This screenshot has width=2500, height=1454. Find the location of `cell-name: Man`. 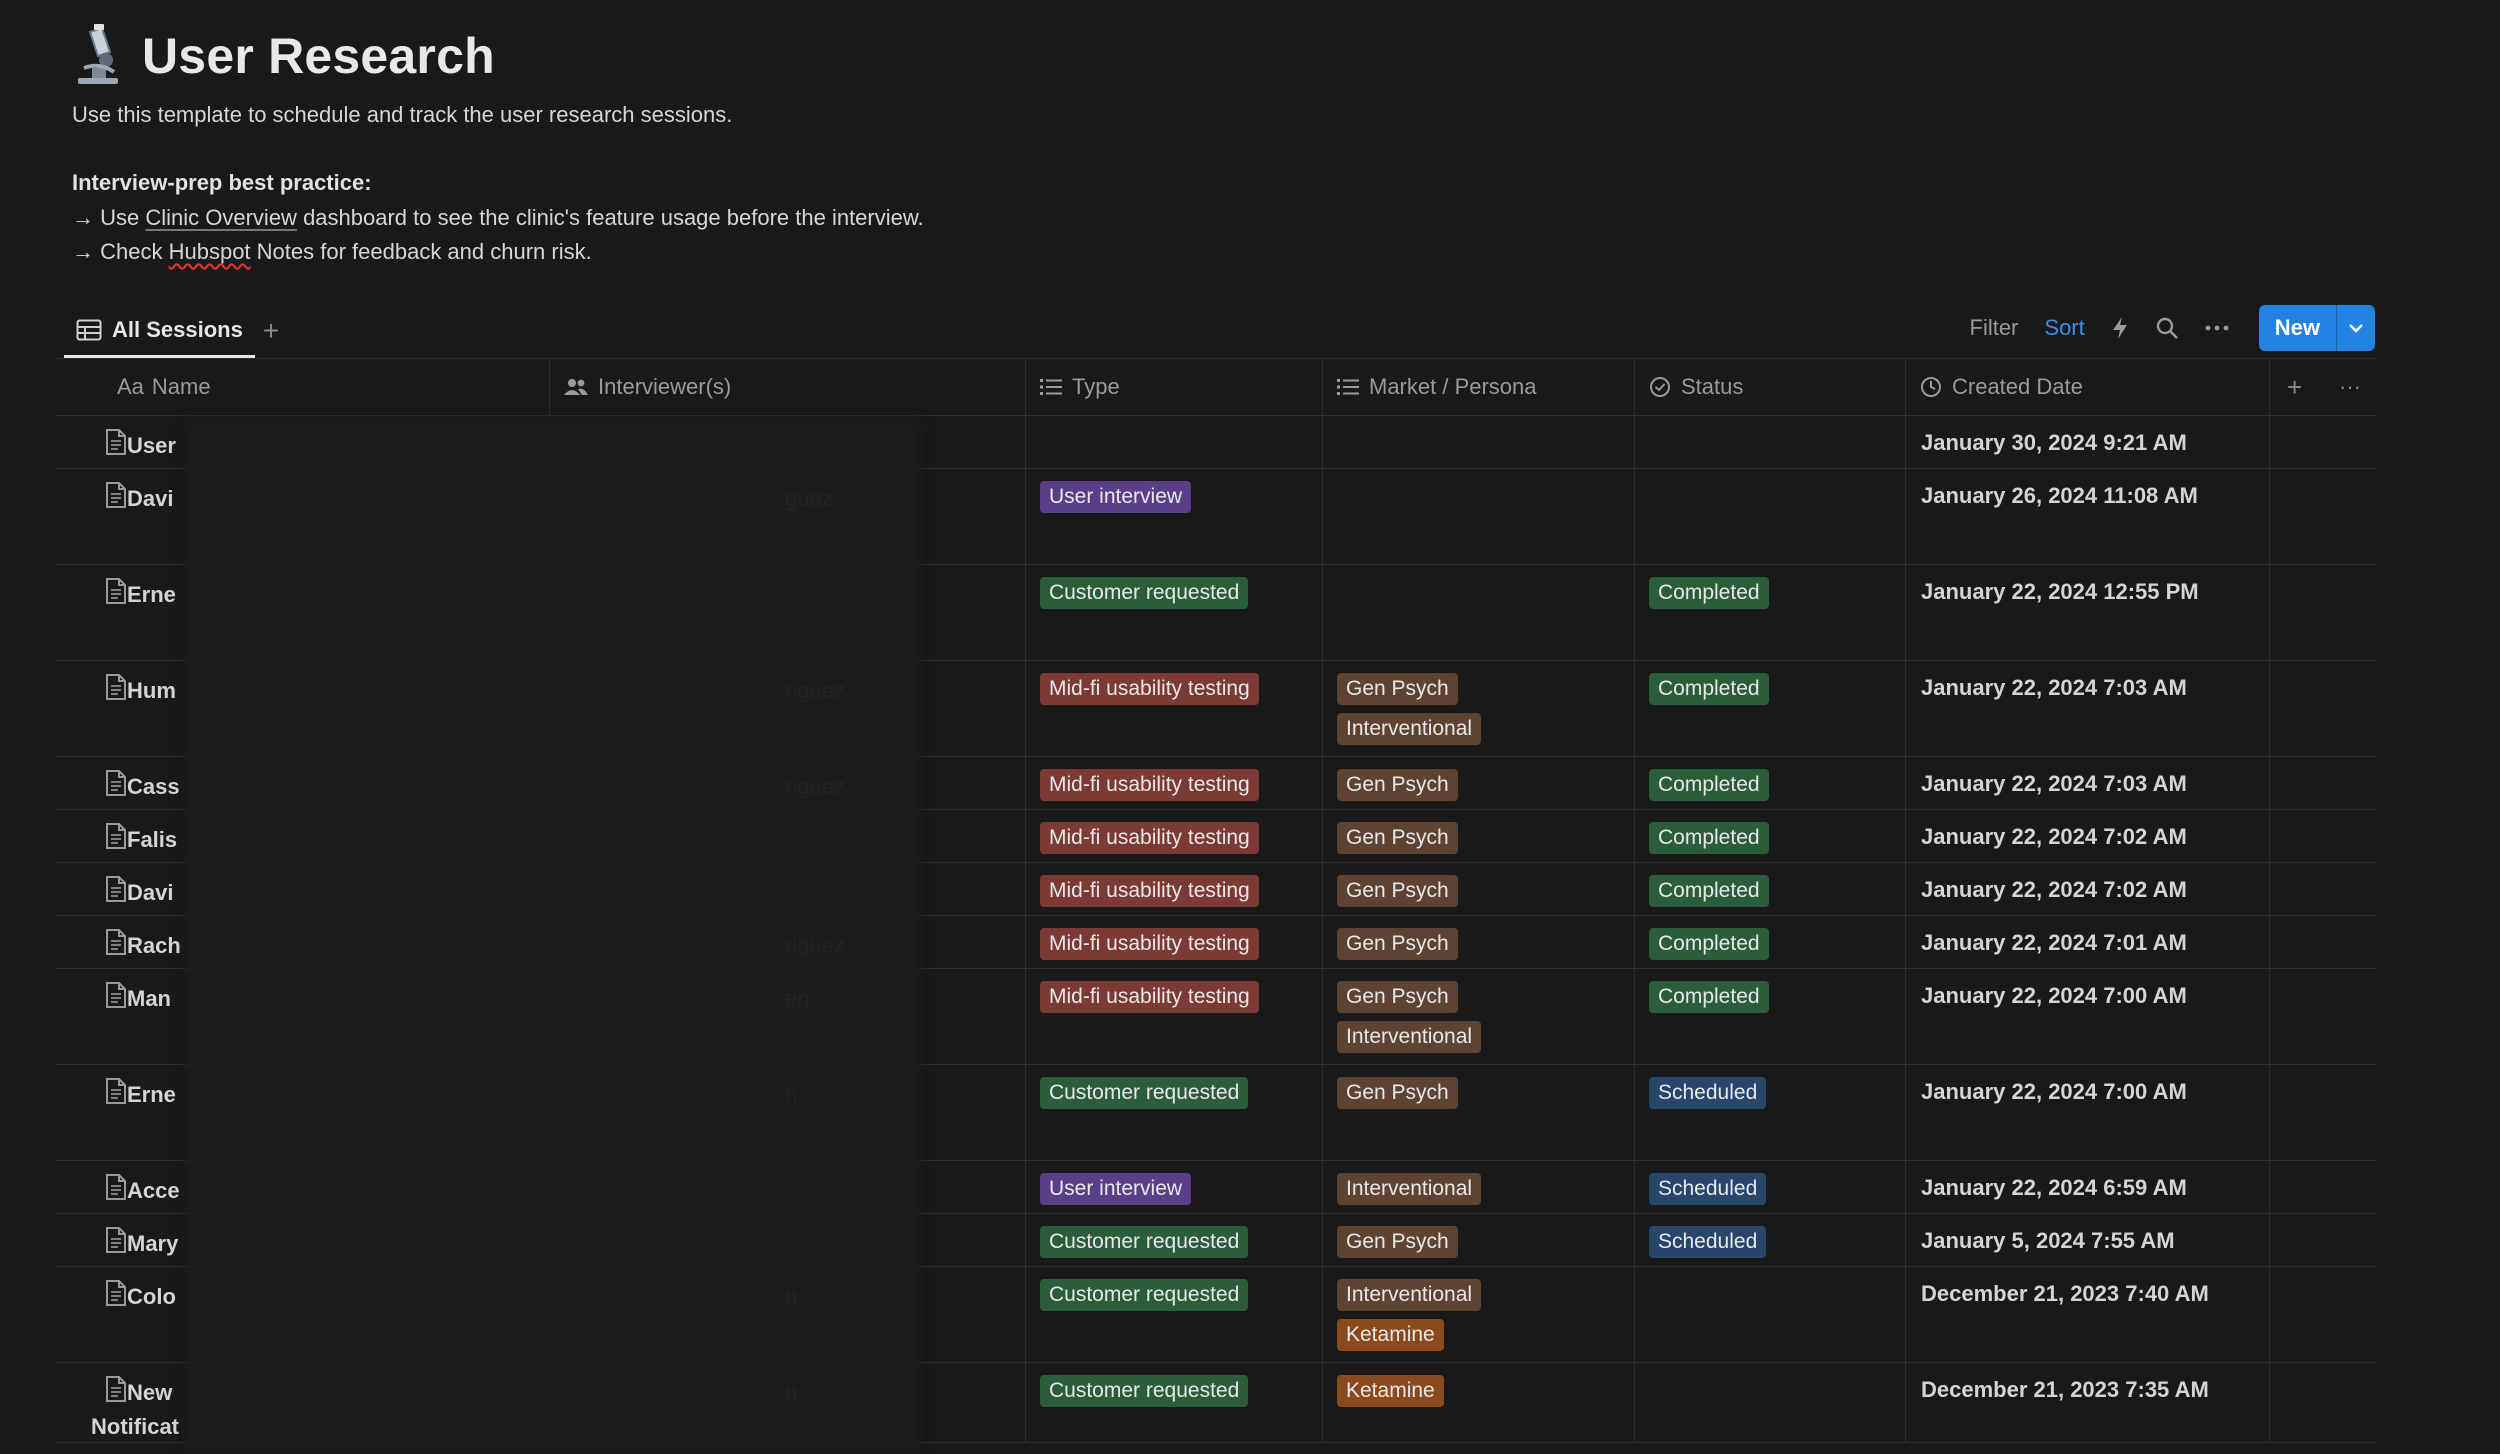

cell-name: Man is located at coordinates (302, 1016).